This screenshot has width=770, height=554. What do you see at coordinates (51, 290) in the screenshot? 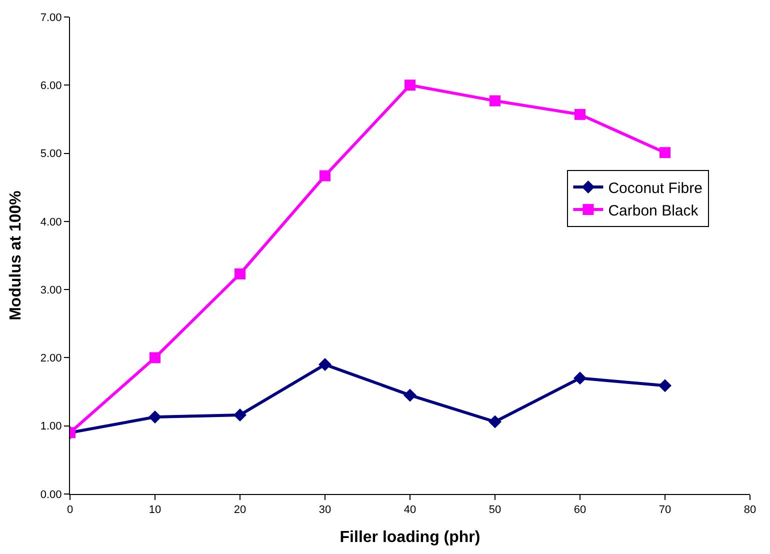
I see `y-tick-label: 3.00` at bounding box center [51, 290].